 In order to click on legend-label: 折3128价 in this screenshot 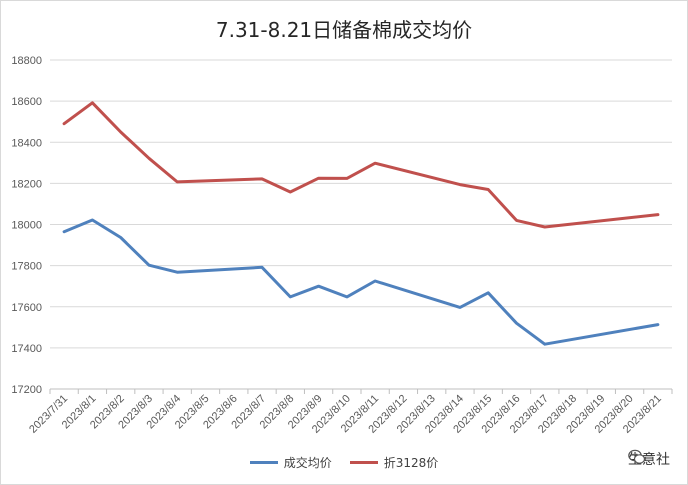, I will do `click(411, 463)`.